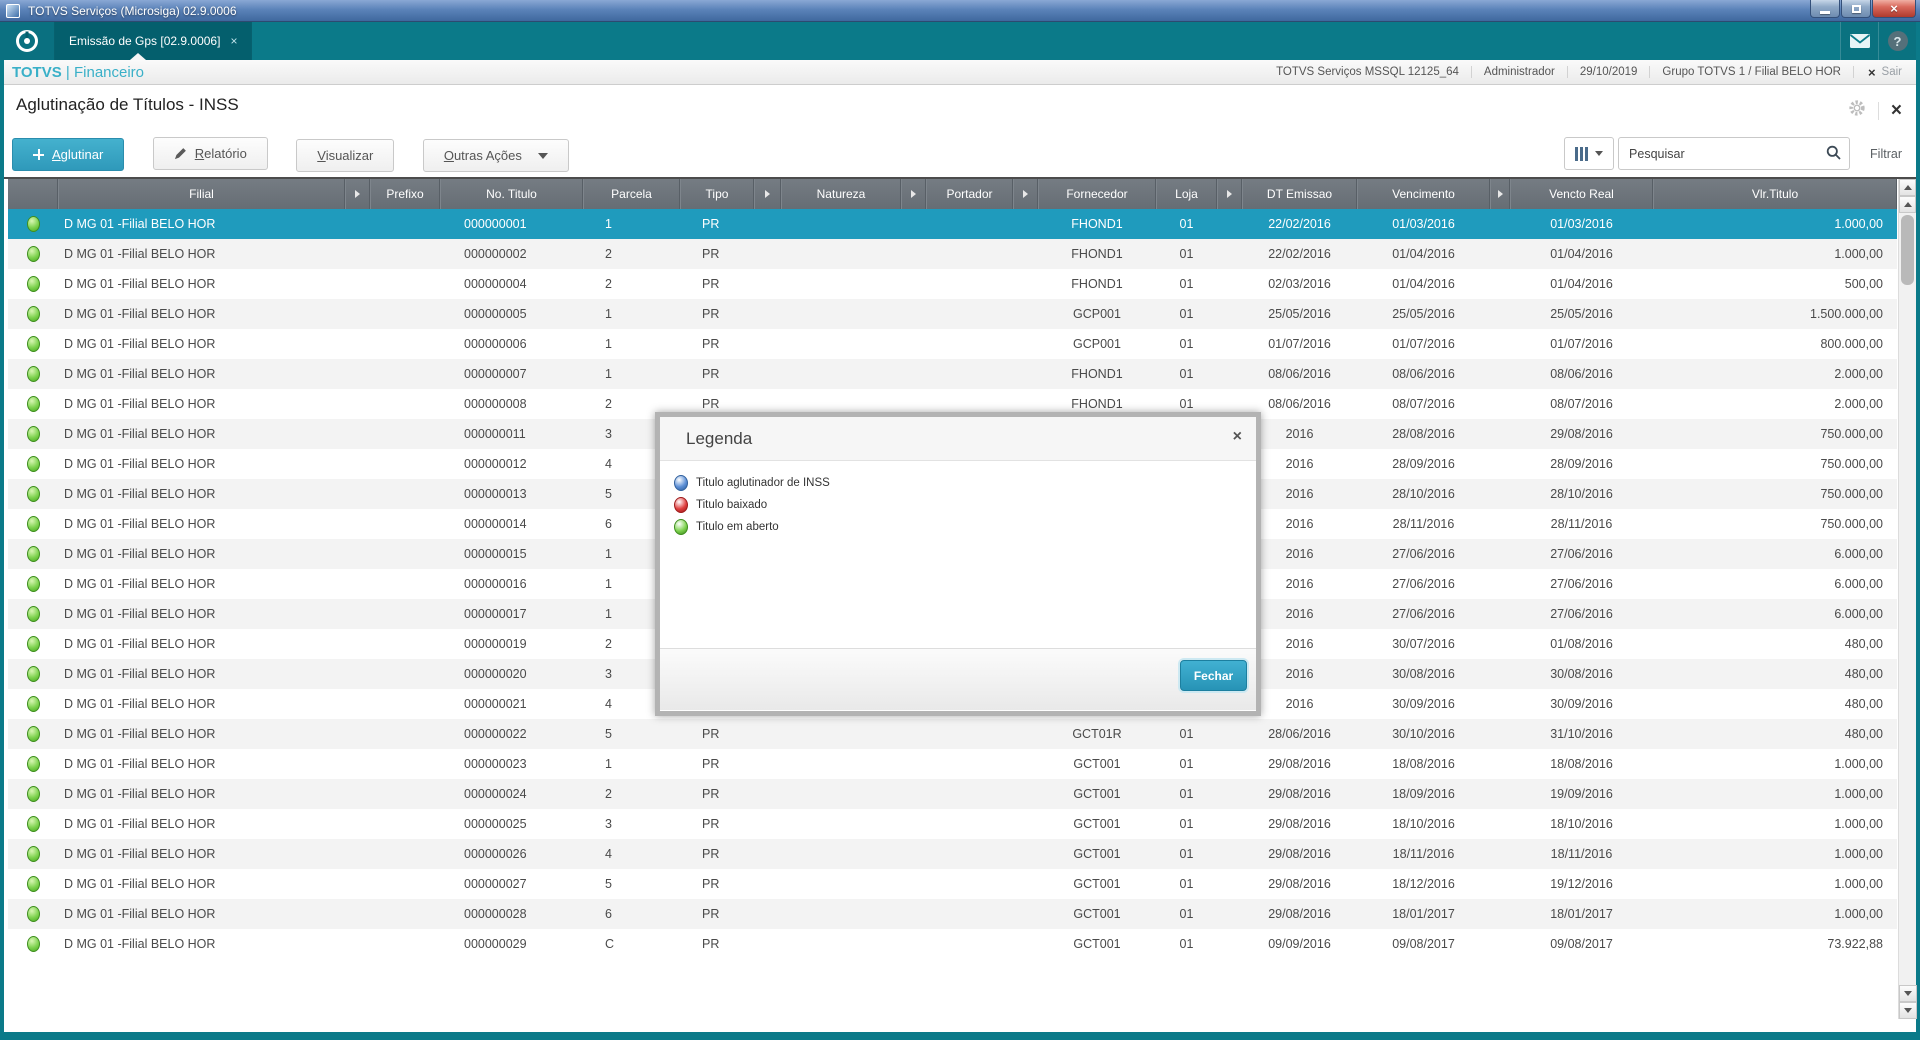 This screenshot has width=1920, height=1040. Describe the element at coordinates (27, 41) in the screenshot. I see `totvs-logo` at that location.